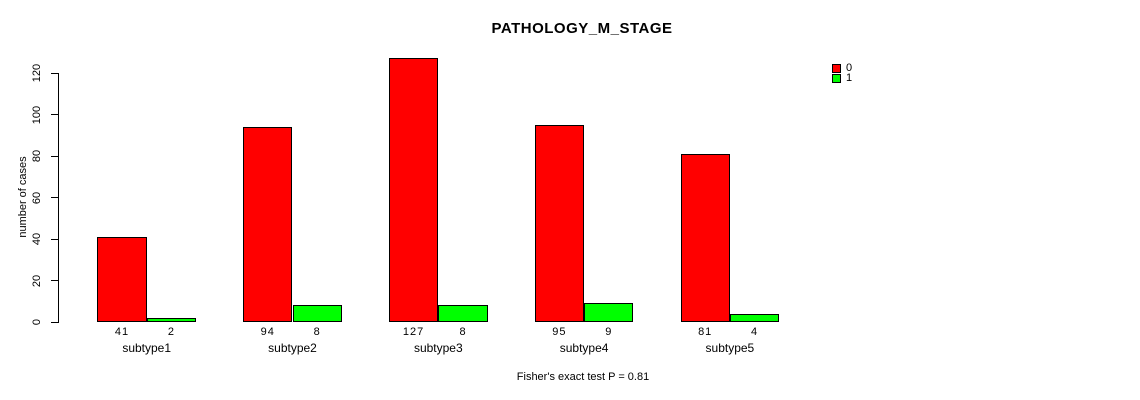 Image resolution: width=1140 pixels, height=400 pixels. Describe the element at coordinates (849, 78) in the screenshot. I see `legend-label: 1` at that location.